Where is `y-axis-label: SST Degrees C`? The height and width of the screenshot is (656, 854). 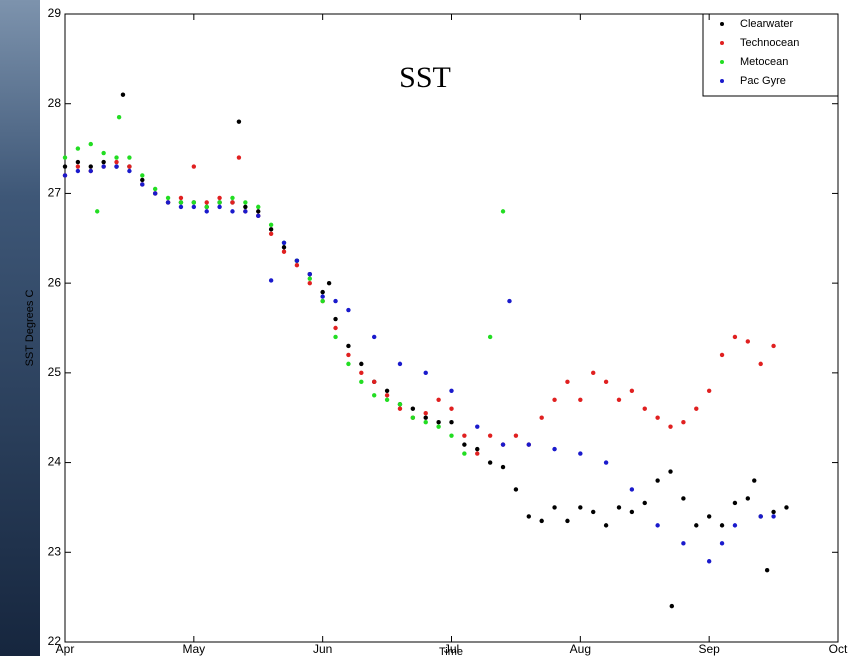
y-axis-label: SST Degrees C is located at coordinates (30, 328).